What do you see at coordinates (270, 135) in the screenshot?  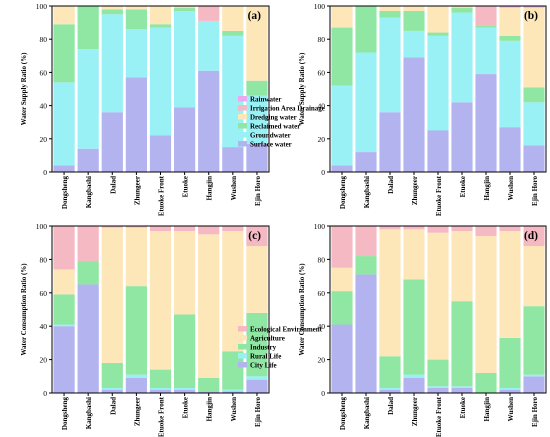 I see `legend-label: Groundwater` at bounding box center [270, 135].